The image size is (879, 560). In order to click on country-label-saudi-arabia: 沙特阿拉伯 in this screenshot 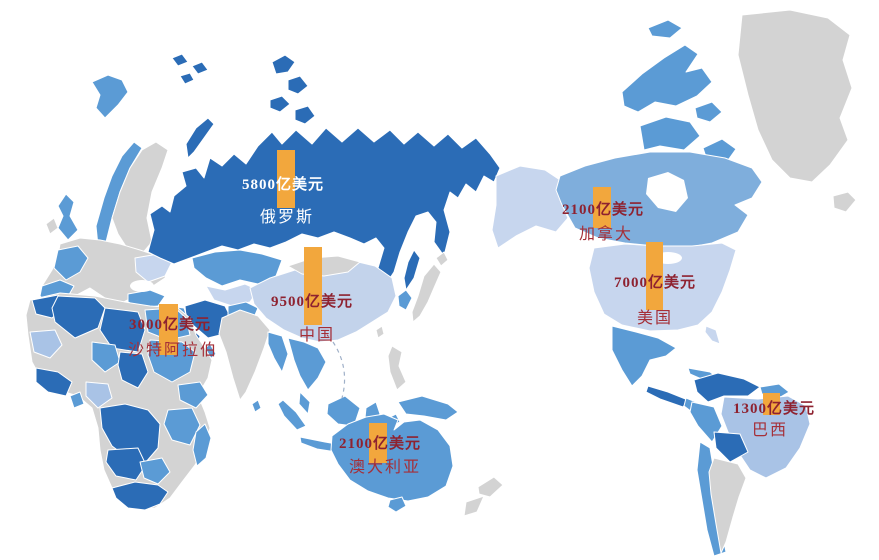, I will do `click(173, 350)`.